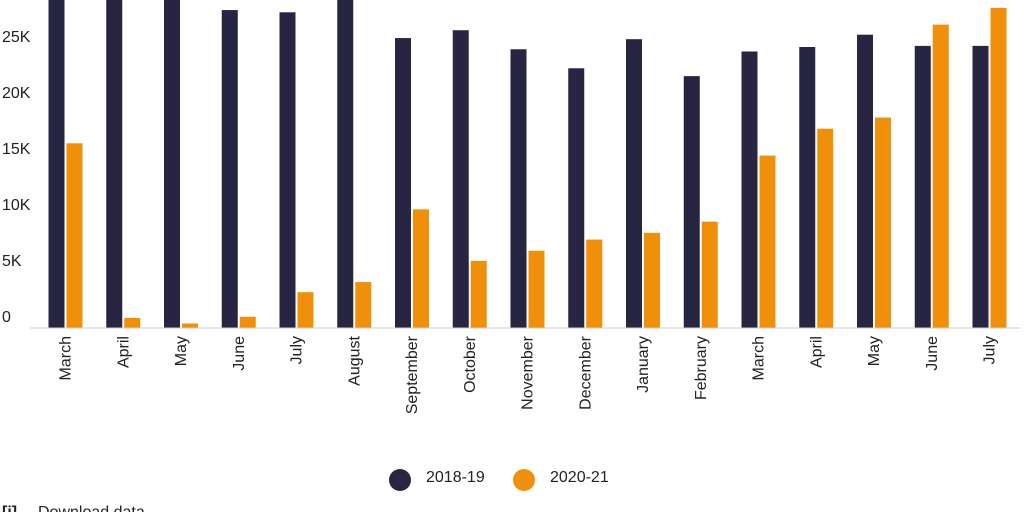 The width and height of the screenshot is (1024, 512). Describe the element at coordinates (579, 477) in the screenshot. I see `legend-label: 2020-21` at that location.